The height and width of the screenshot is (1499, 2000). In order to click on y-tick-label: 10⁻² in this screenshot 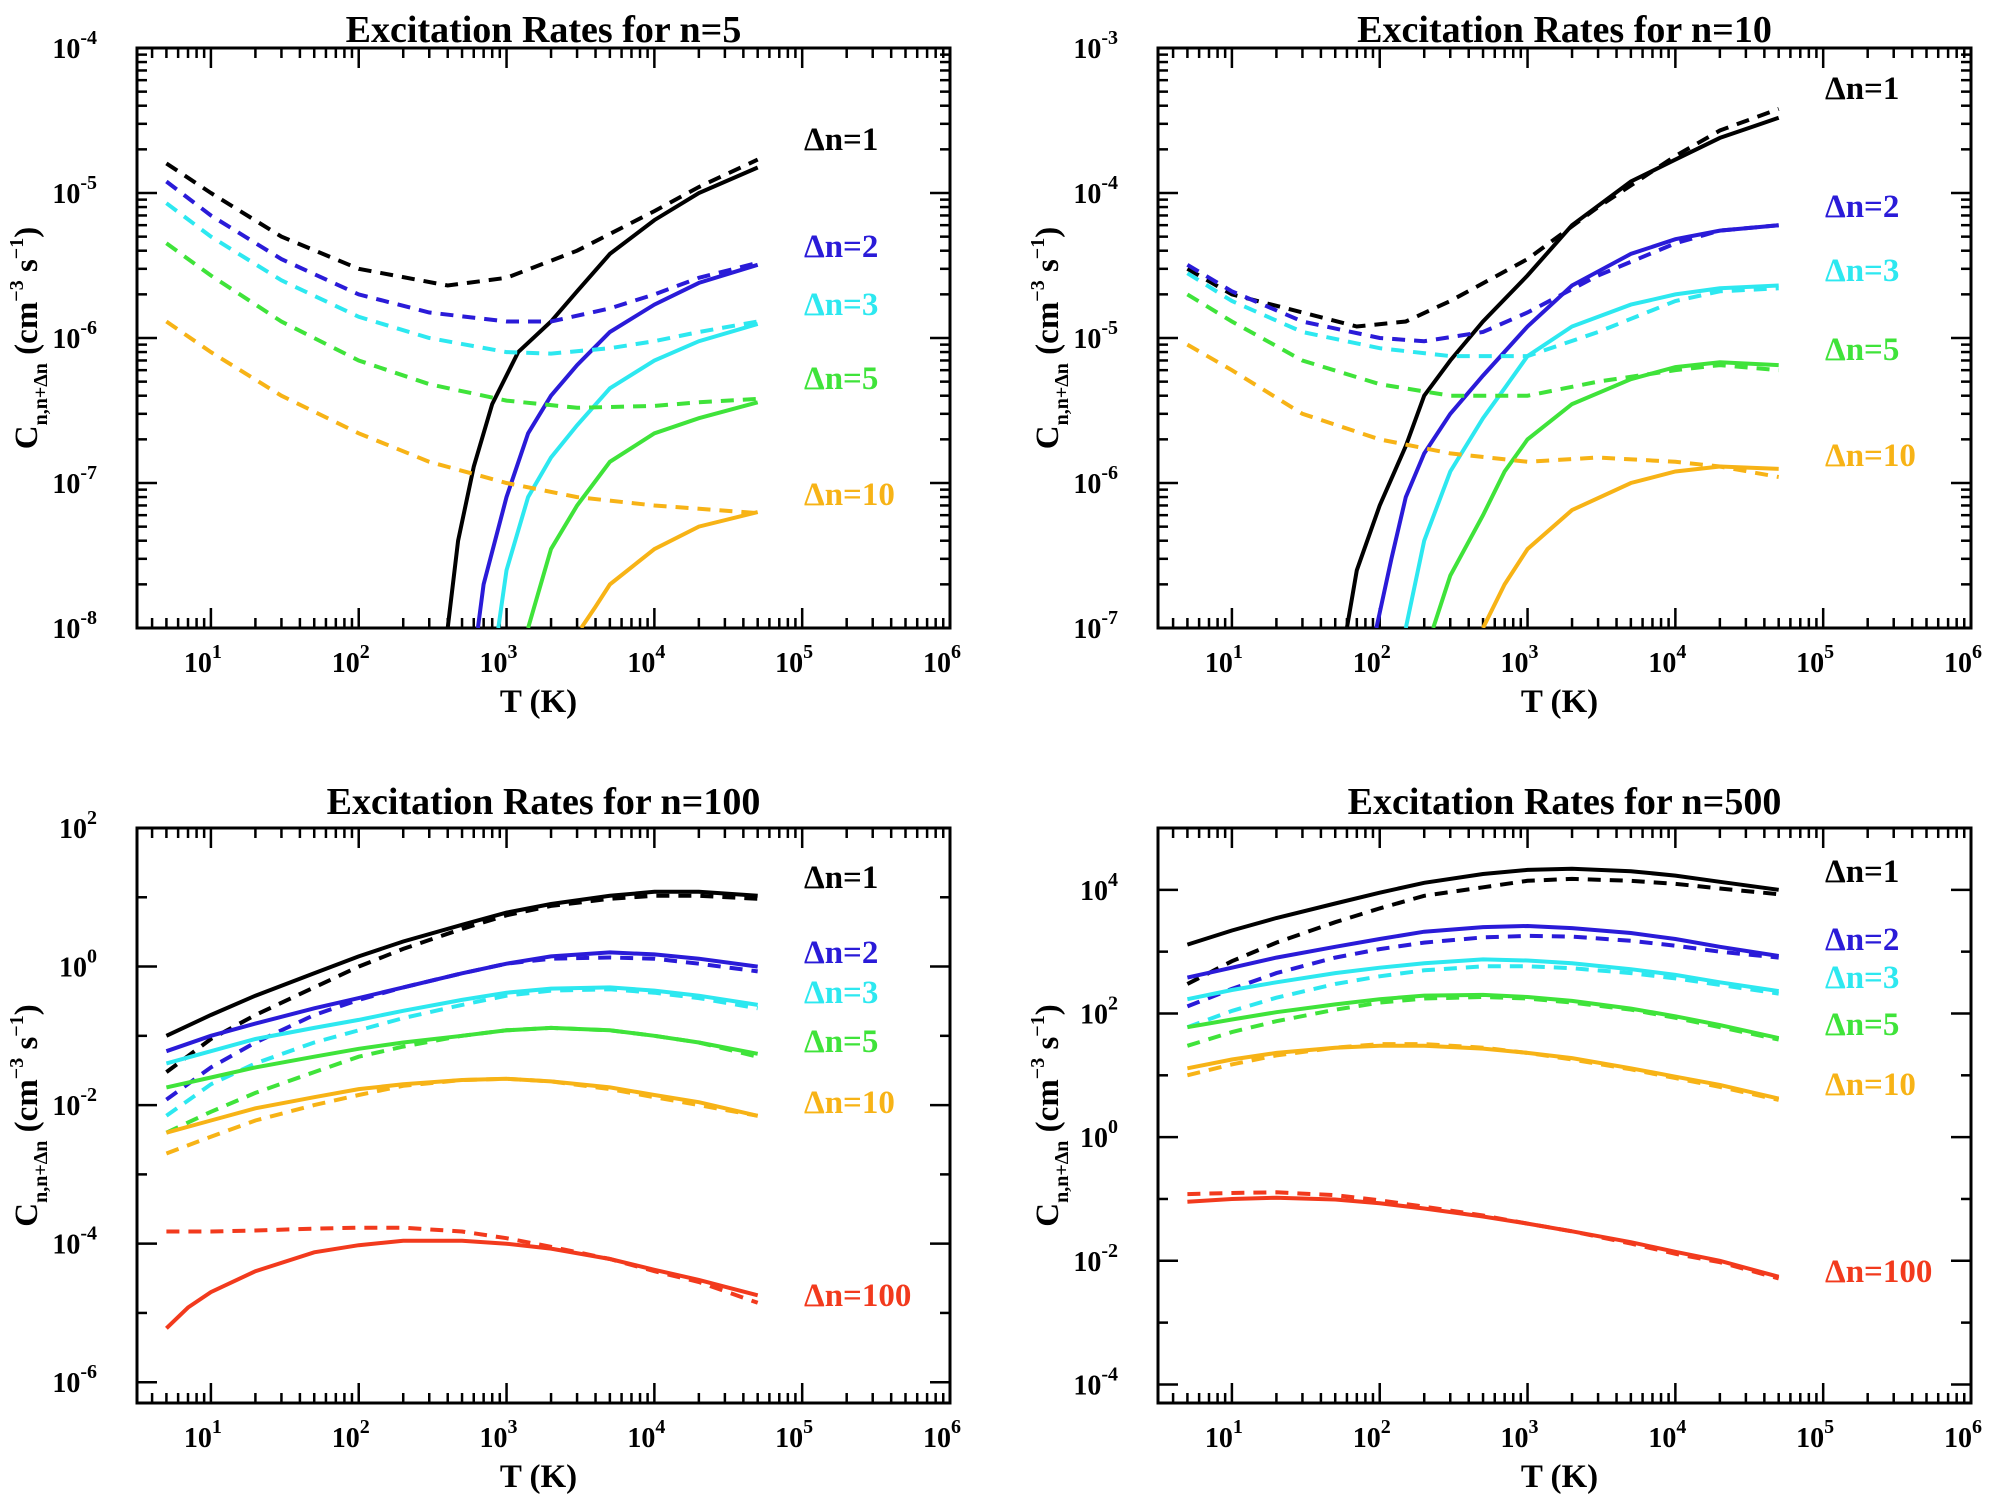, I will do `click(1095, 1259)`.